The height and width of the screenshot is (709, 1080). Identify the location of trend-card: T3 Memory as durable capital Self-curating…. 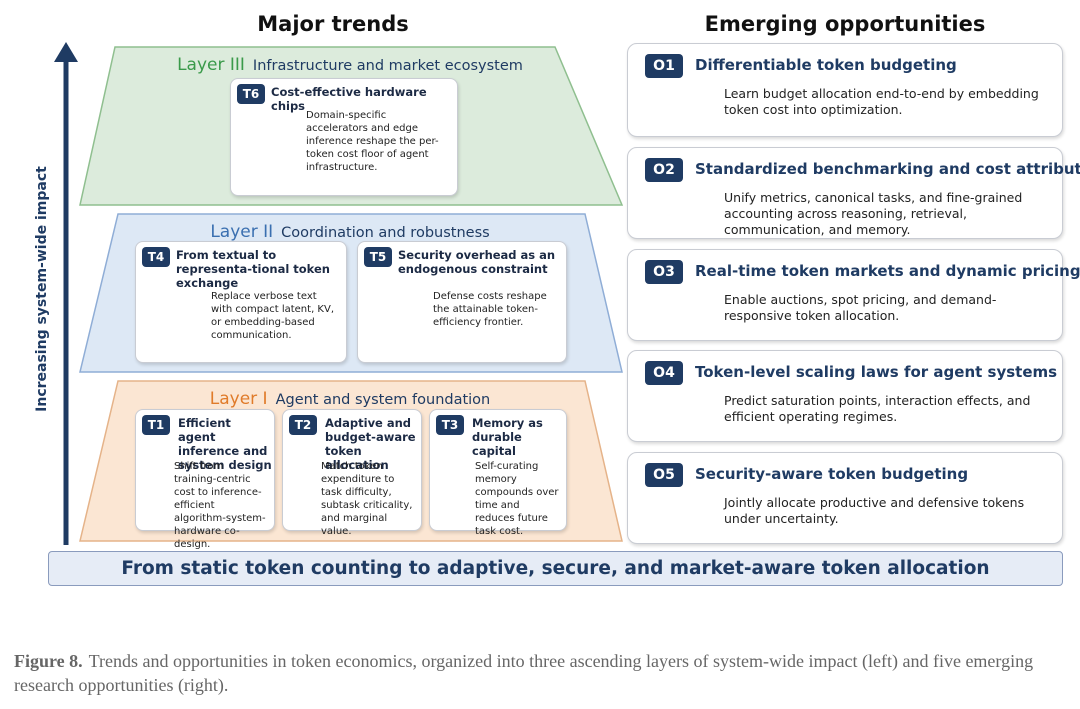
(498, 473).